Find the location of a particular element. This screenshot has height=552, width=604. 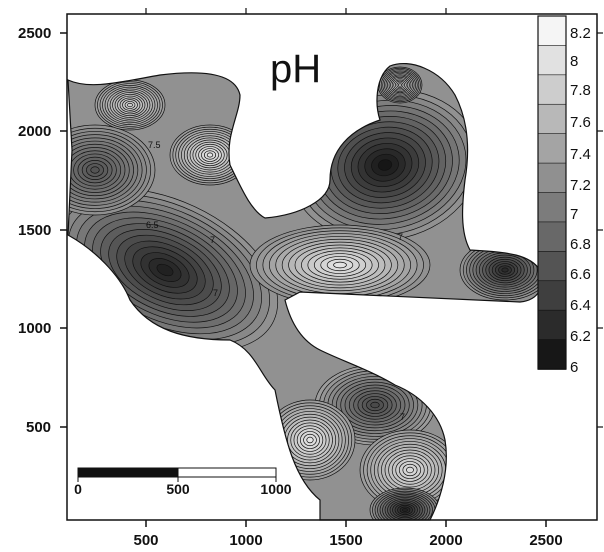

legend-label: 7.2 is located at coordinates (580, 185).